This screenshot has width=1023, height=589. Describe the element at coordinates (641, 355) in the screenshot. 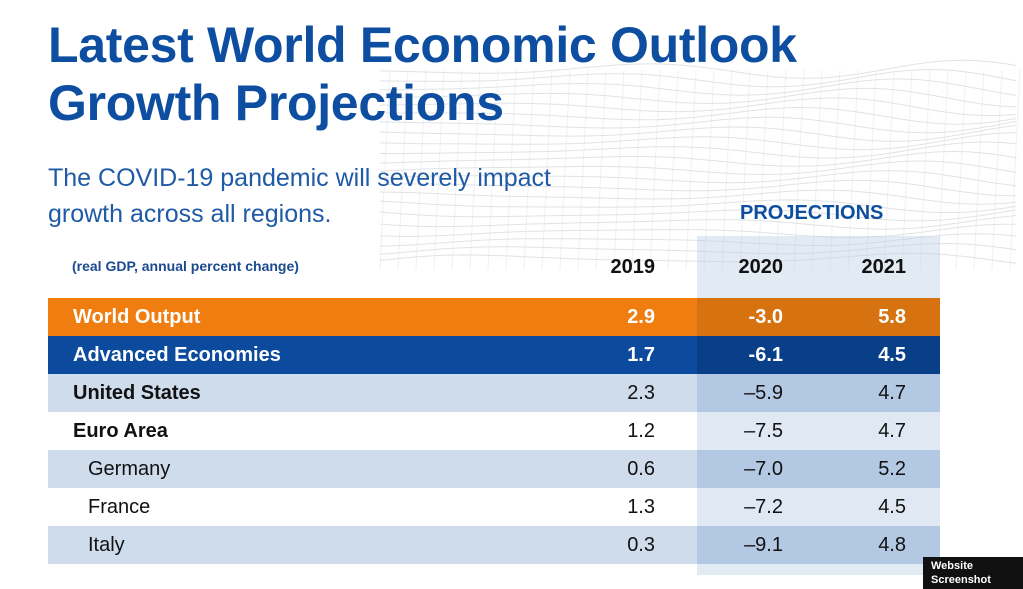

I see `value-2019: 1.7` at that location.